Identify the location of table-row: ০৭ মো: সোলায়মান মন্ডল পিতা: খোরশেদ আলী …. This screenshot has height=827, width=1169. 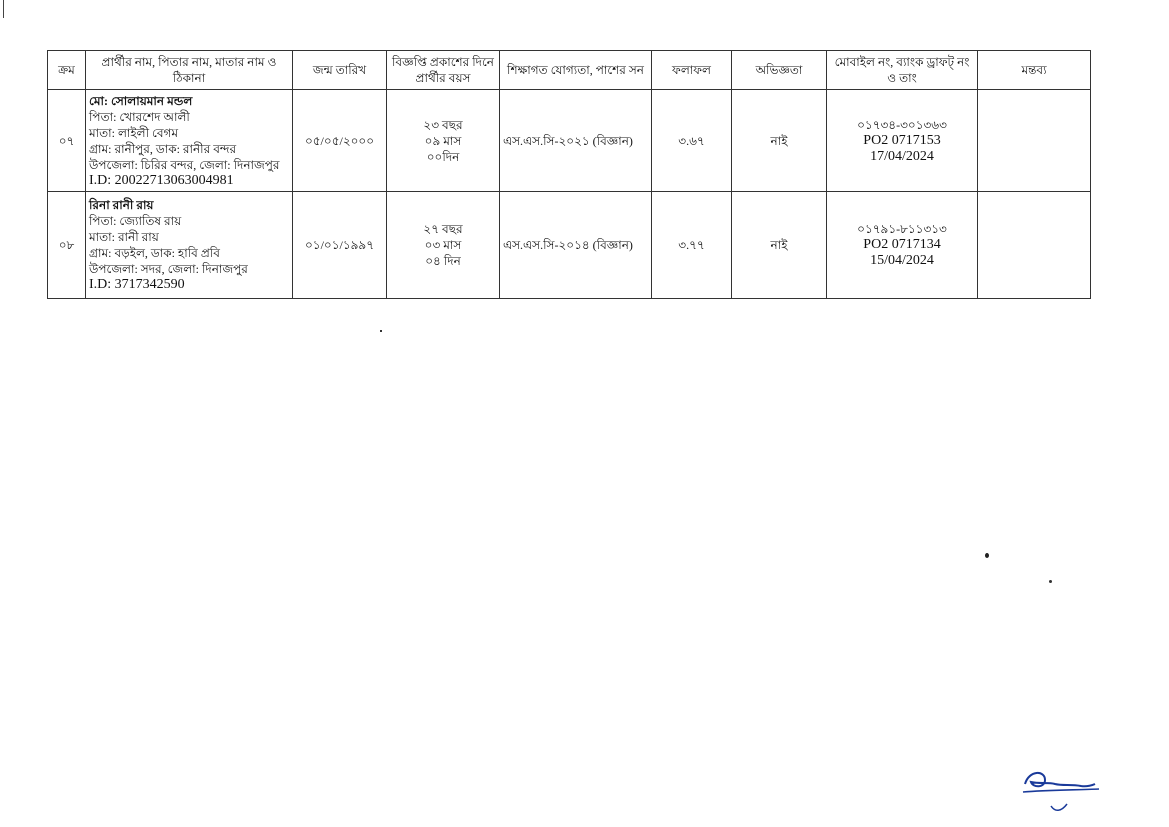
(569, 140).